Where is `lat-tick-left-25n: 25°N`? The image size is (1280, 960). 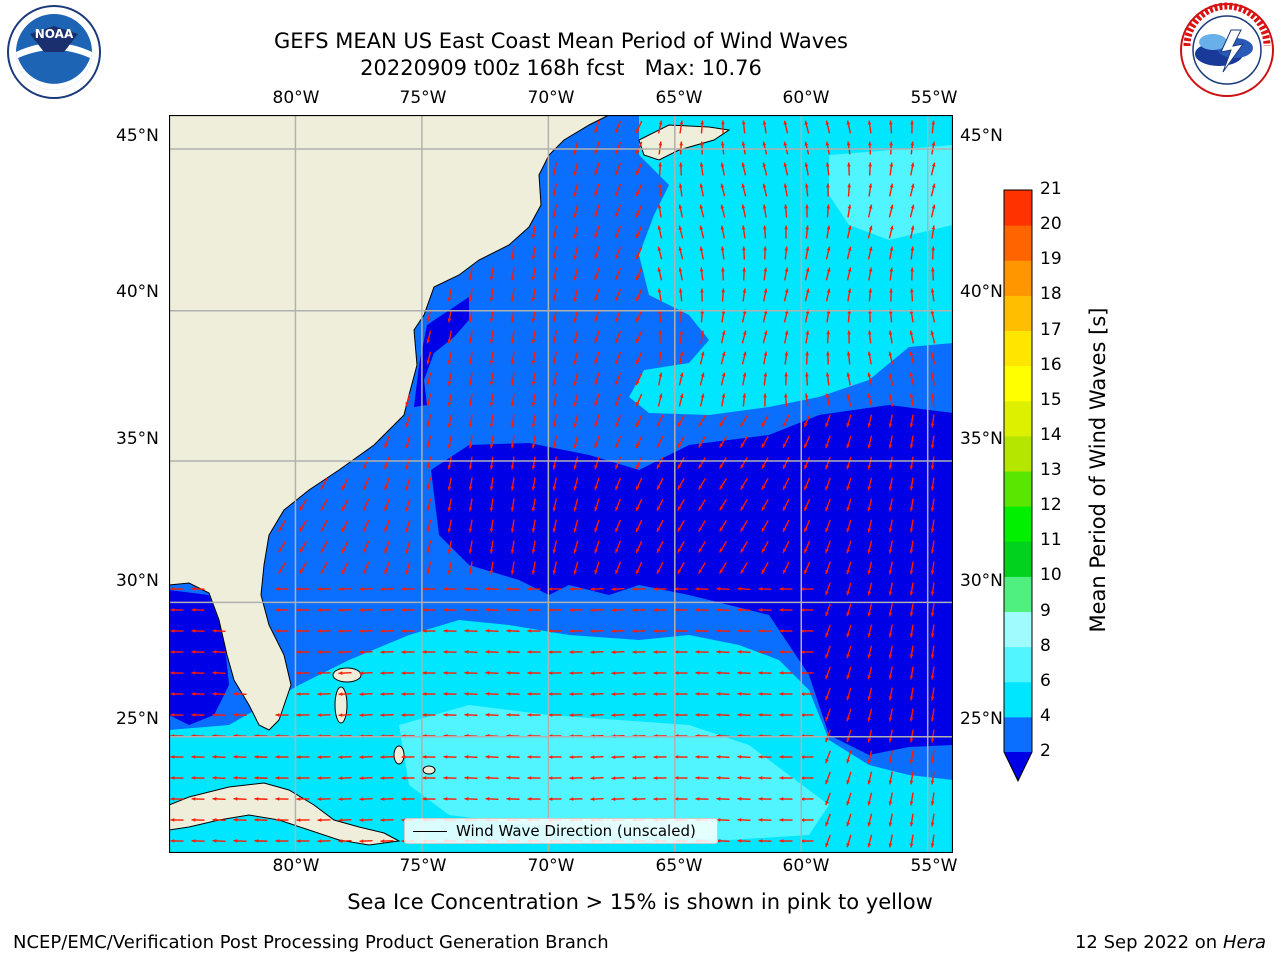 lat-tick-left-25n: 25°N is located at coordinates (137, 719).